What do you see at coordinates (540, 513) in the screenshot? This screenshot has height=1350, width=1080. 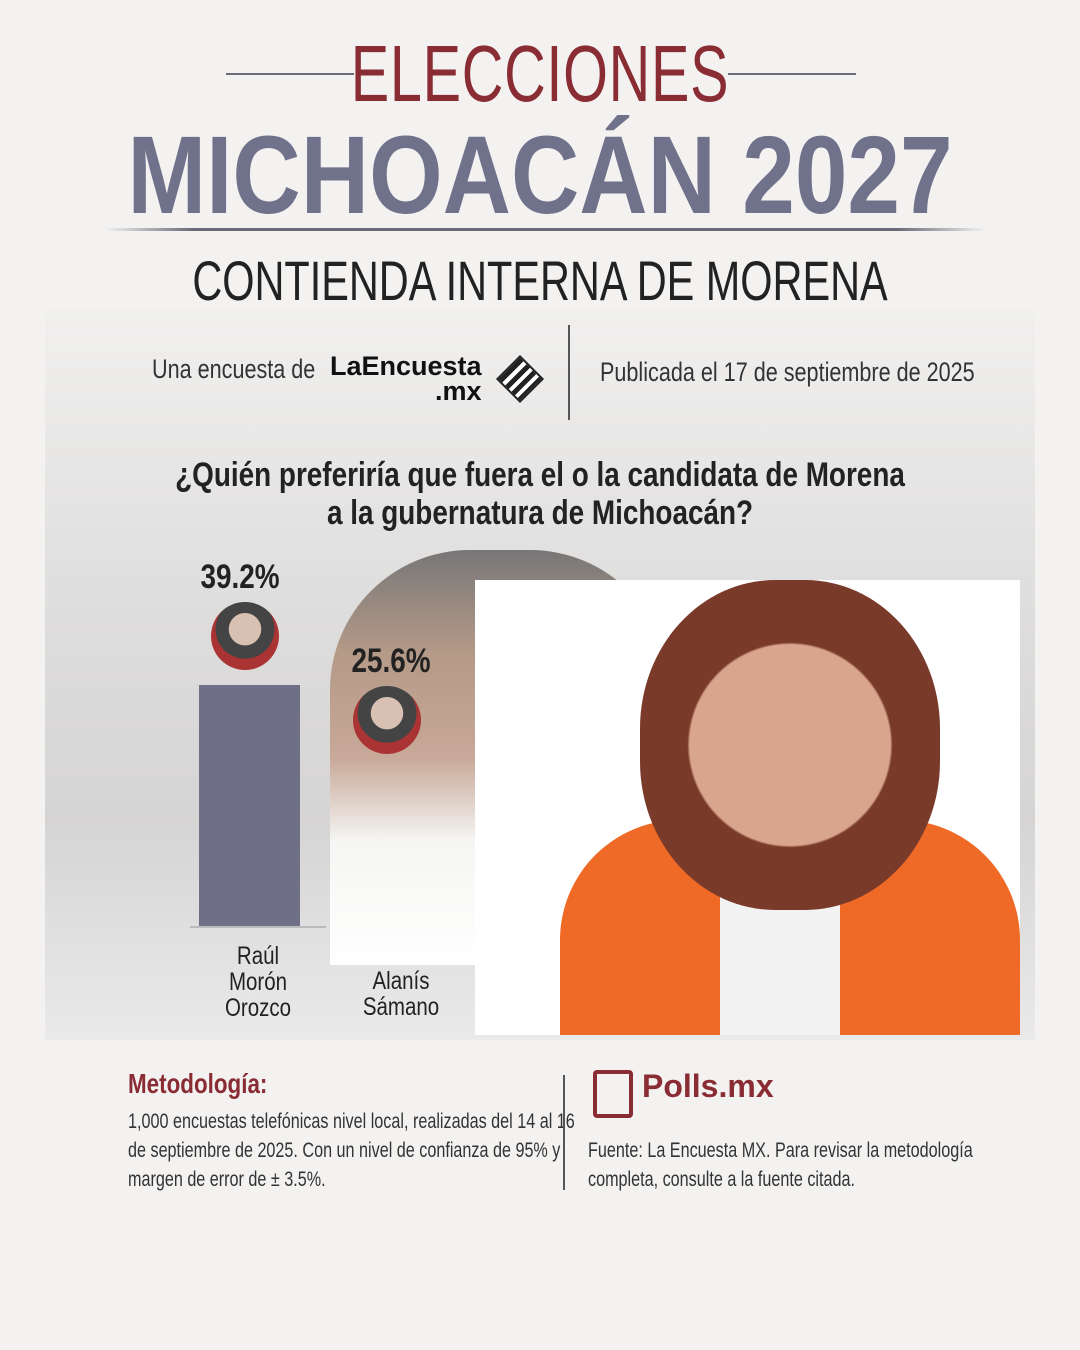 I see `question-line-2: a la gubernatura de Michoacán?` at bounding box center [540, 513].